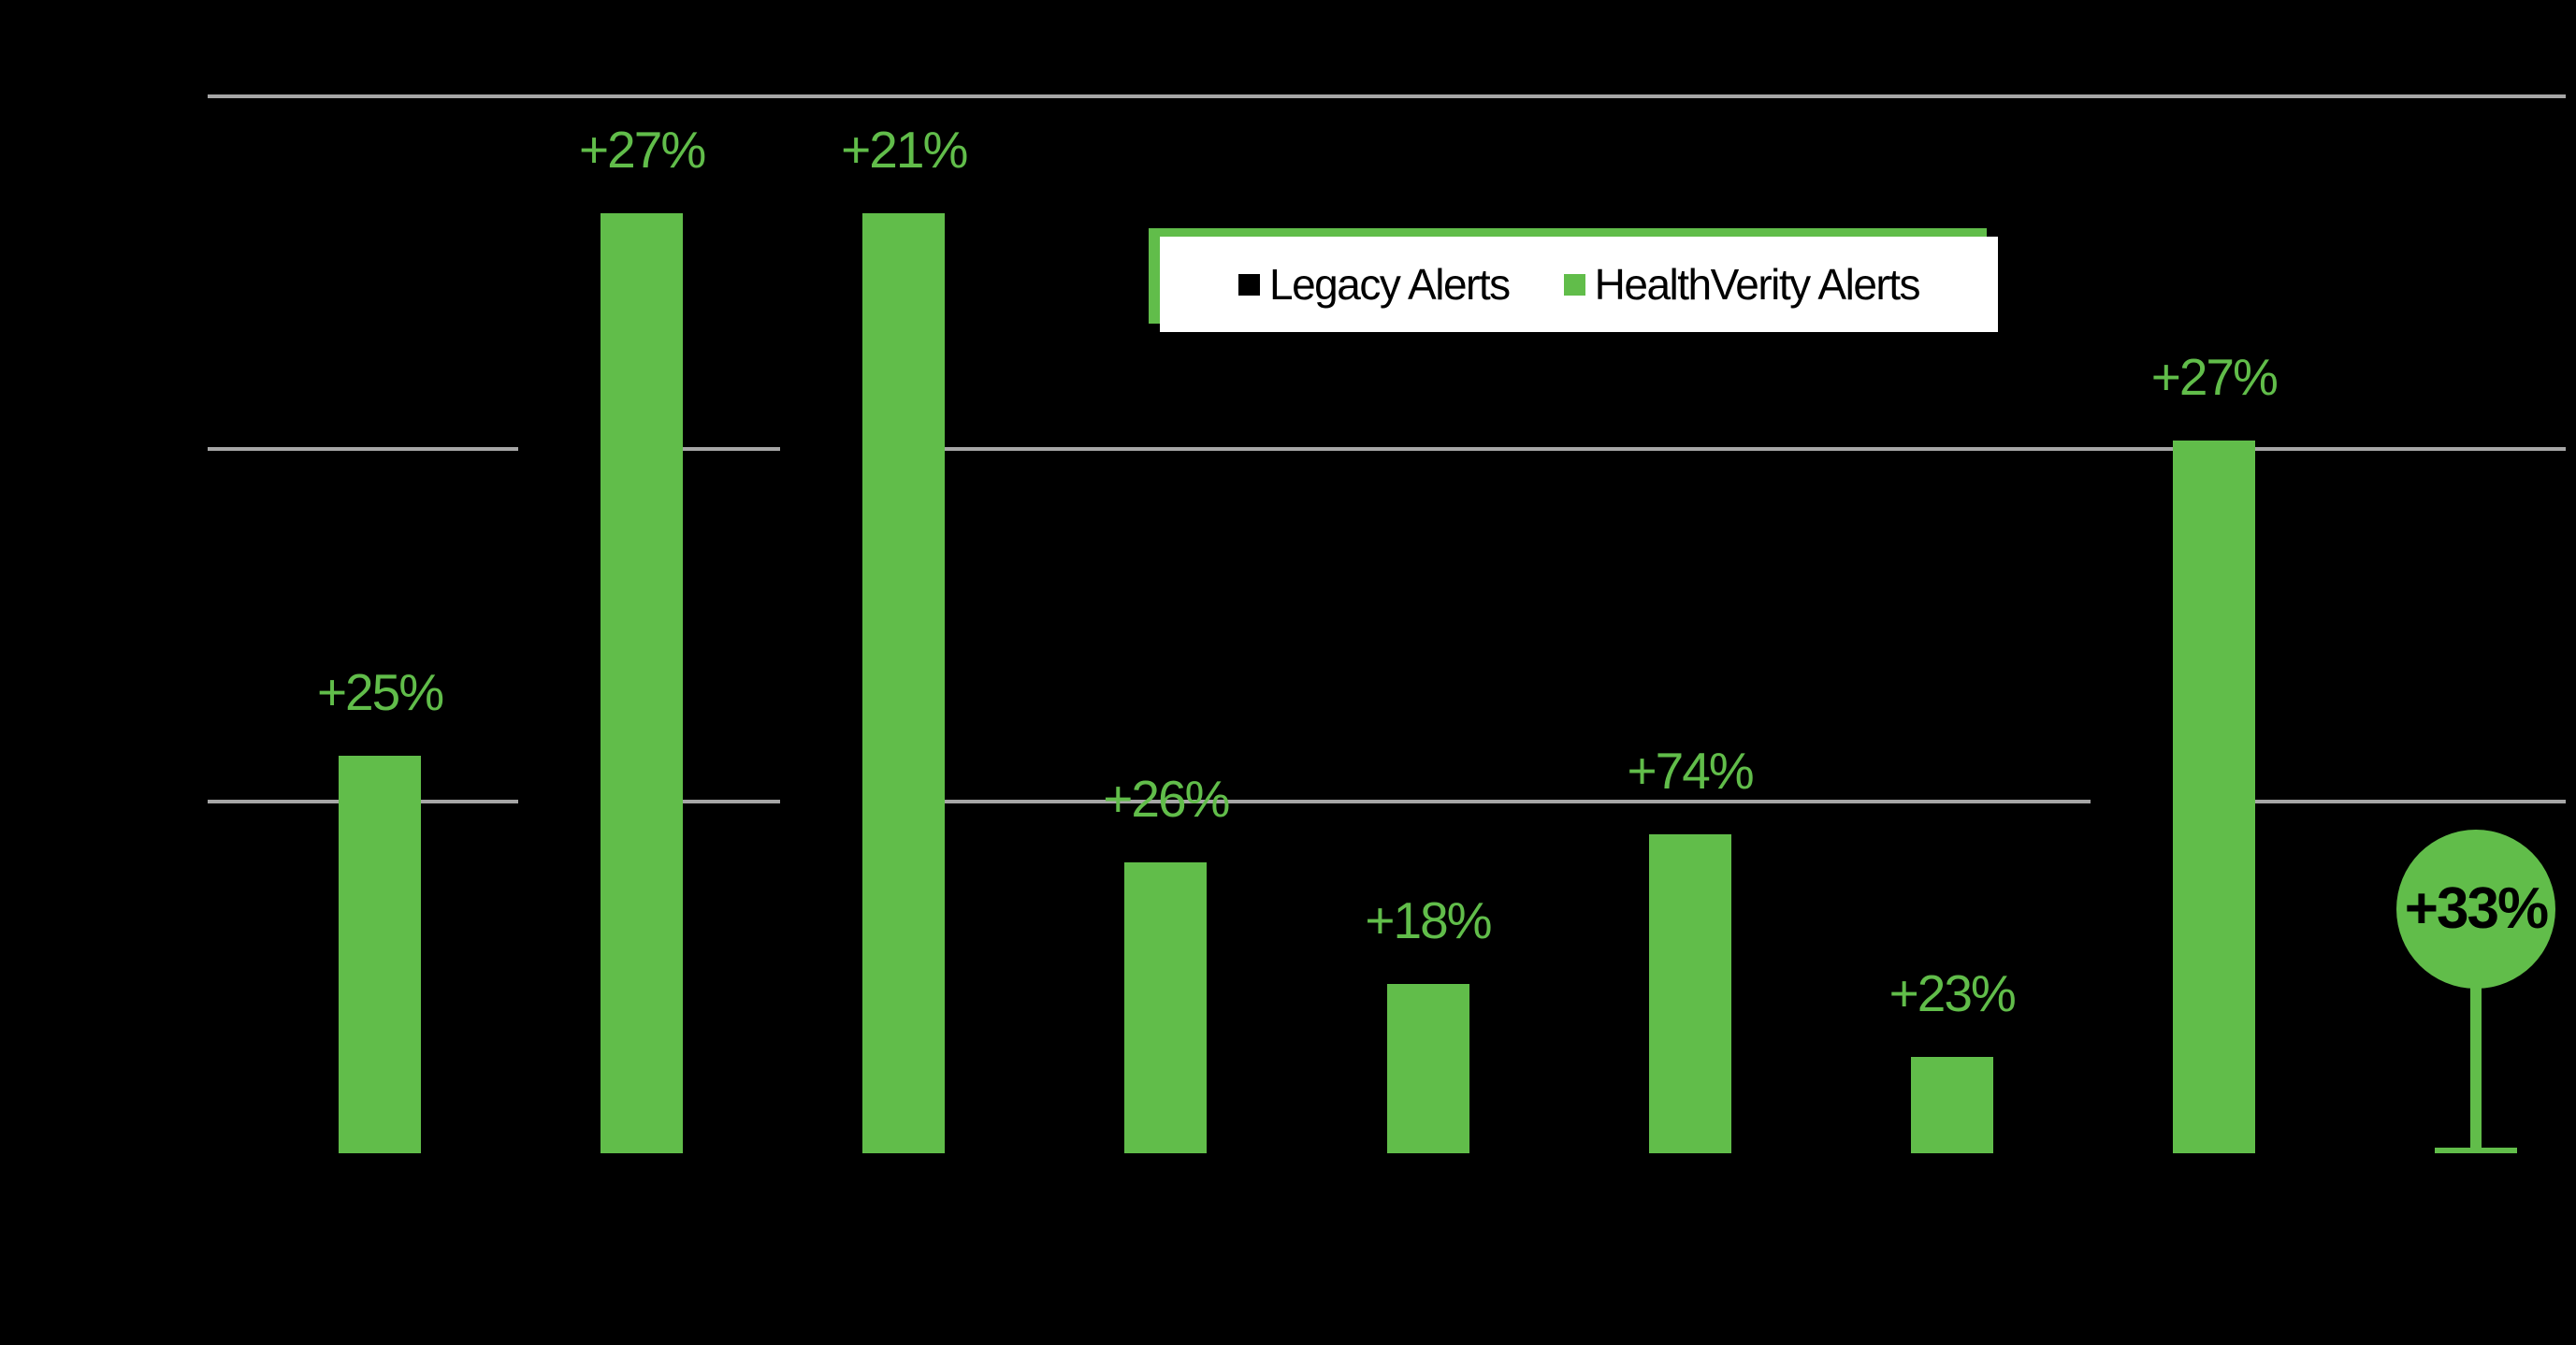 The image size is (2576, 1345). Describe the element at coordinates (380, 692) in the screenshot. I see `bar-percent-label: +25%` at that location.